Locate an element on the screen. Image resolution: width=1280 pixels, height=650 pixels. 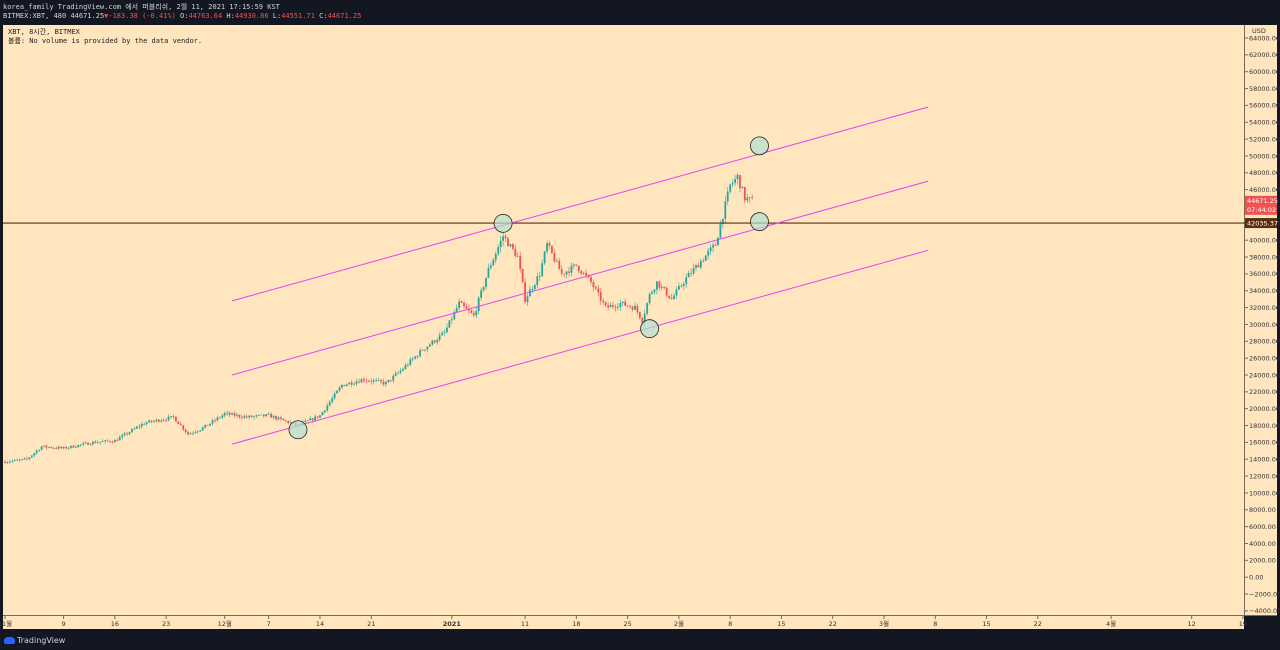
tradingview-logo: TradingView is located at coordinates (34, 641).